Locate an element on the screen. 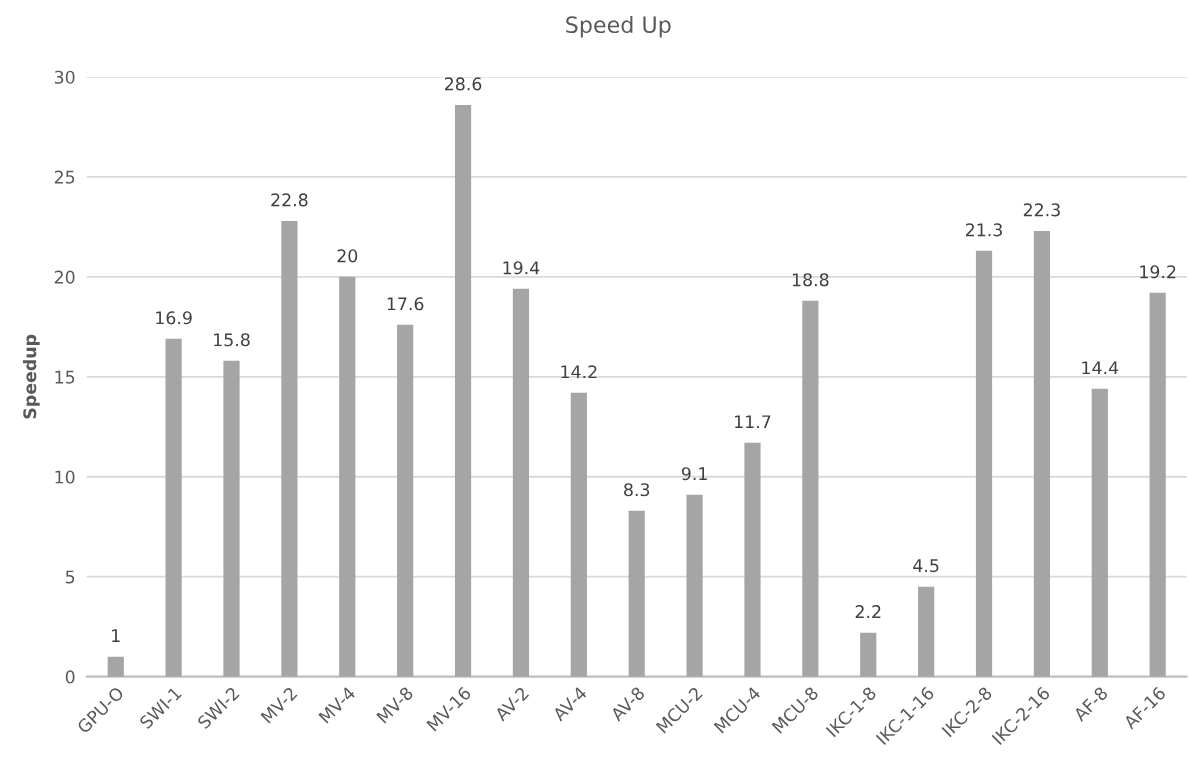  data-label: 14.2 is located at coordinates (579, 372).